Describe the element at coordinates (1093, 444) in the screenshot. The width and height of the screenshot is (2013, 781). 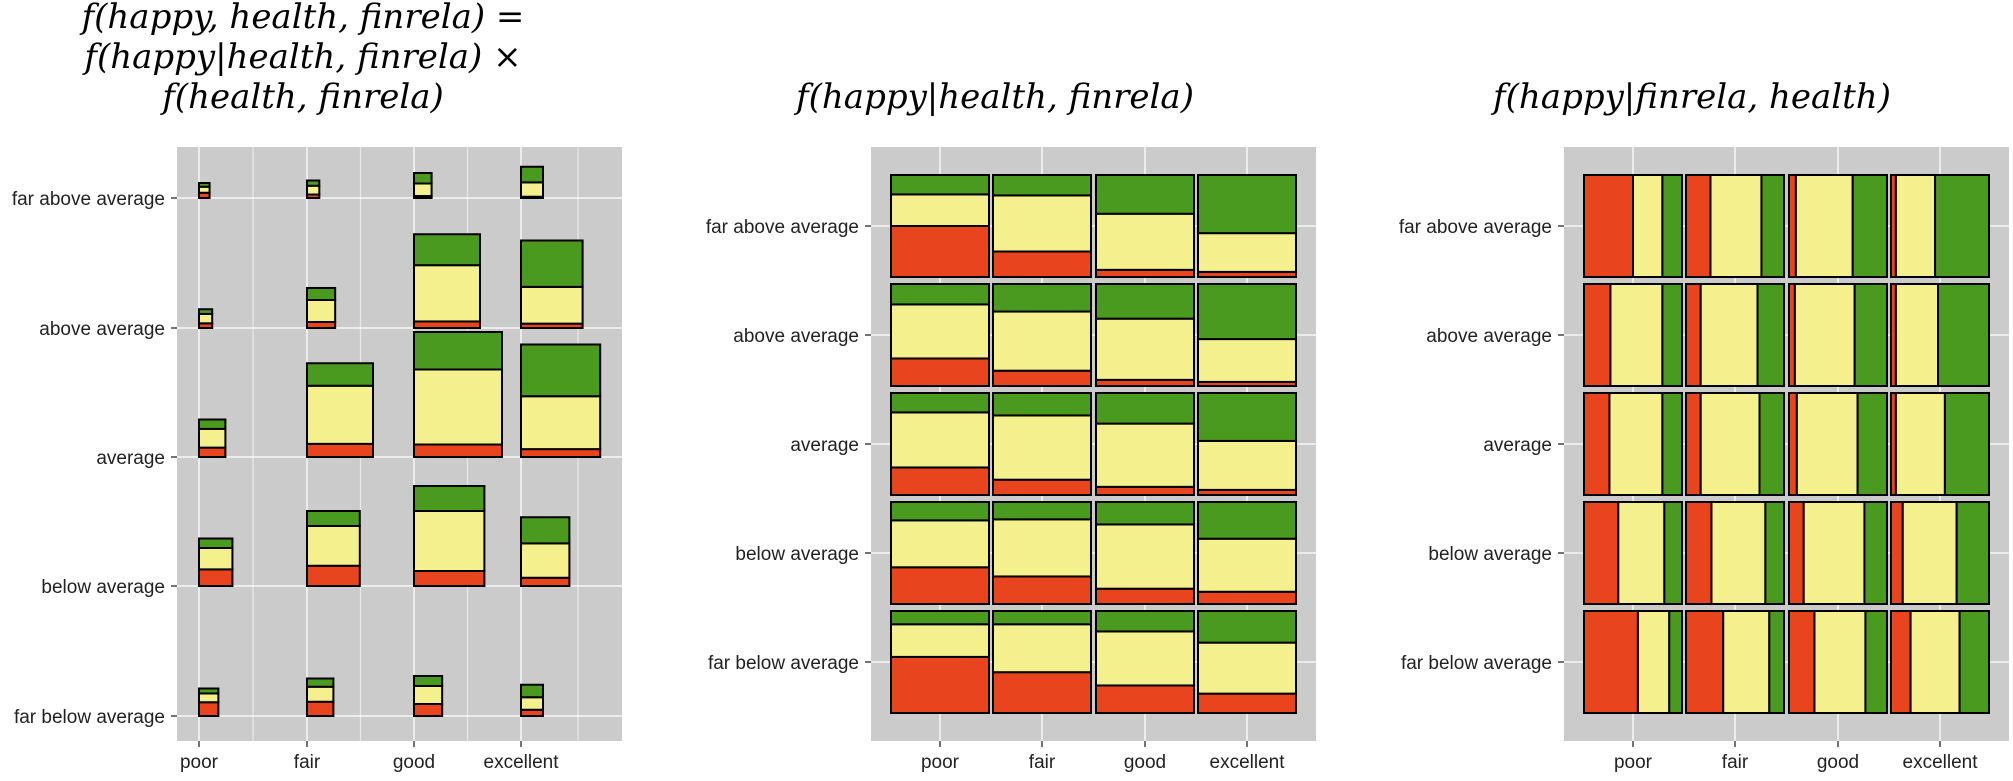
I see `middle-panel-tiles` at that location.